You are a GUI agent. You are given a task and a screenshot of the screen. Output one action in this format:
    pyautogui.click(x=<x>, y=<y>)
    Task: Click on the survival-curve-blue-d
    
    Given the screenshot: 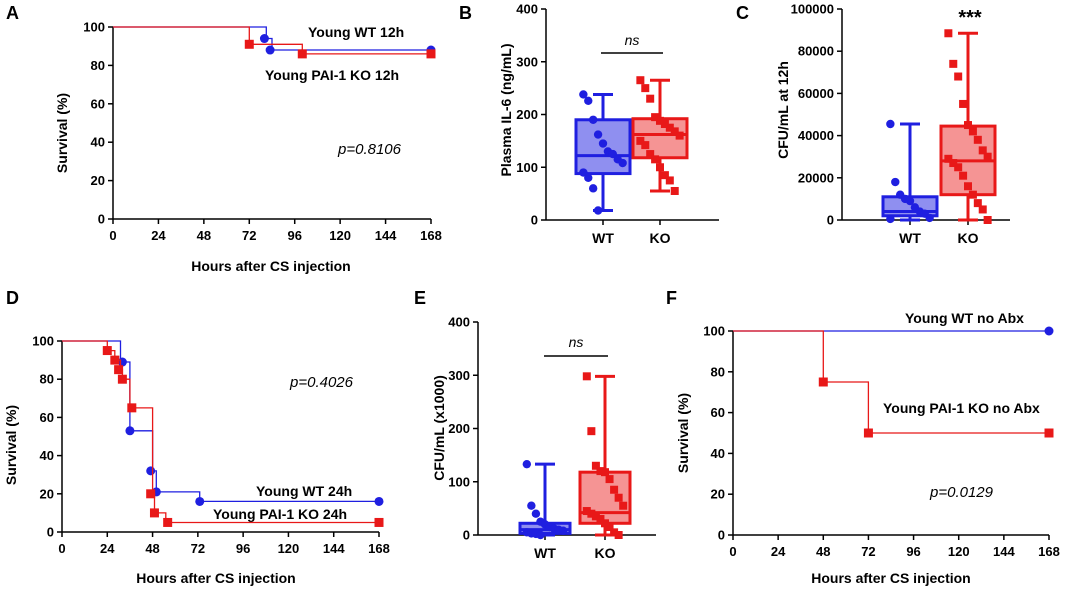 What is the action you would take?
    pyautogui.click(x=220, y=421)
    